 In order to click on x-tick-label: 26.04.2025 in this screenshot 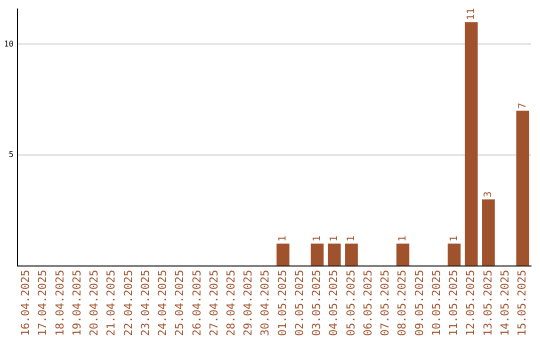, I will do `click(197, 303)`.